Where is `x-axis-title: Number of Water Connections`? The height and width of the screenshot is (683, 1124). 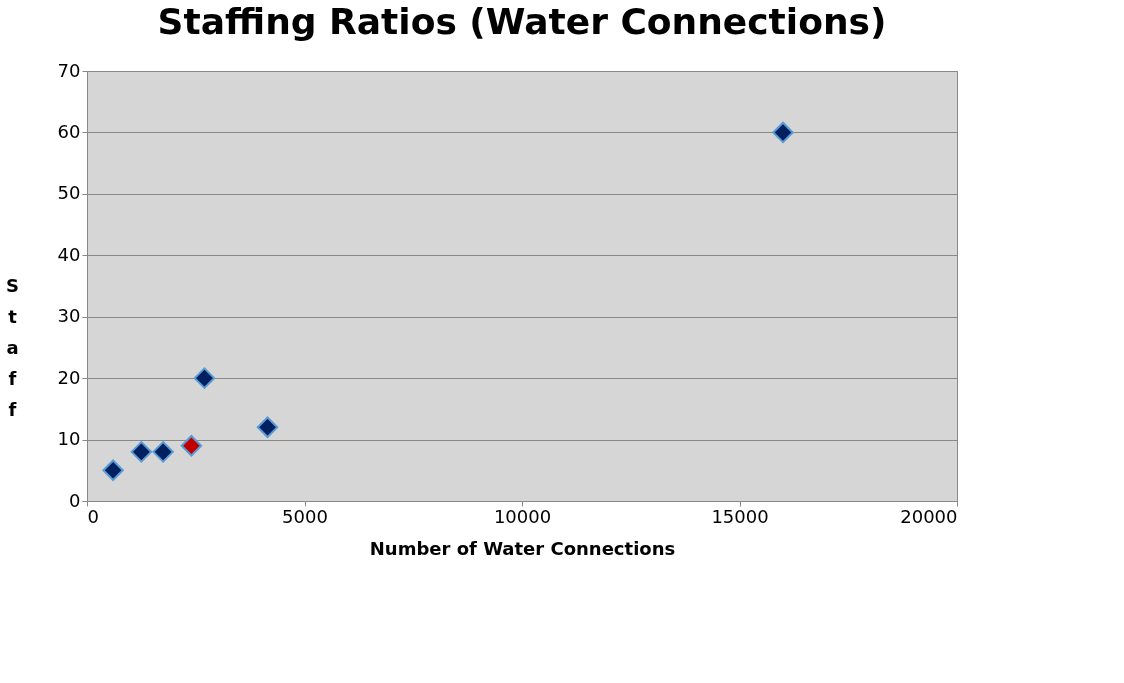 x-axis-title: Number of Water Connections is located at coordinates (522, 548).